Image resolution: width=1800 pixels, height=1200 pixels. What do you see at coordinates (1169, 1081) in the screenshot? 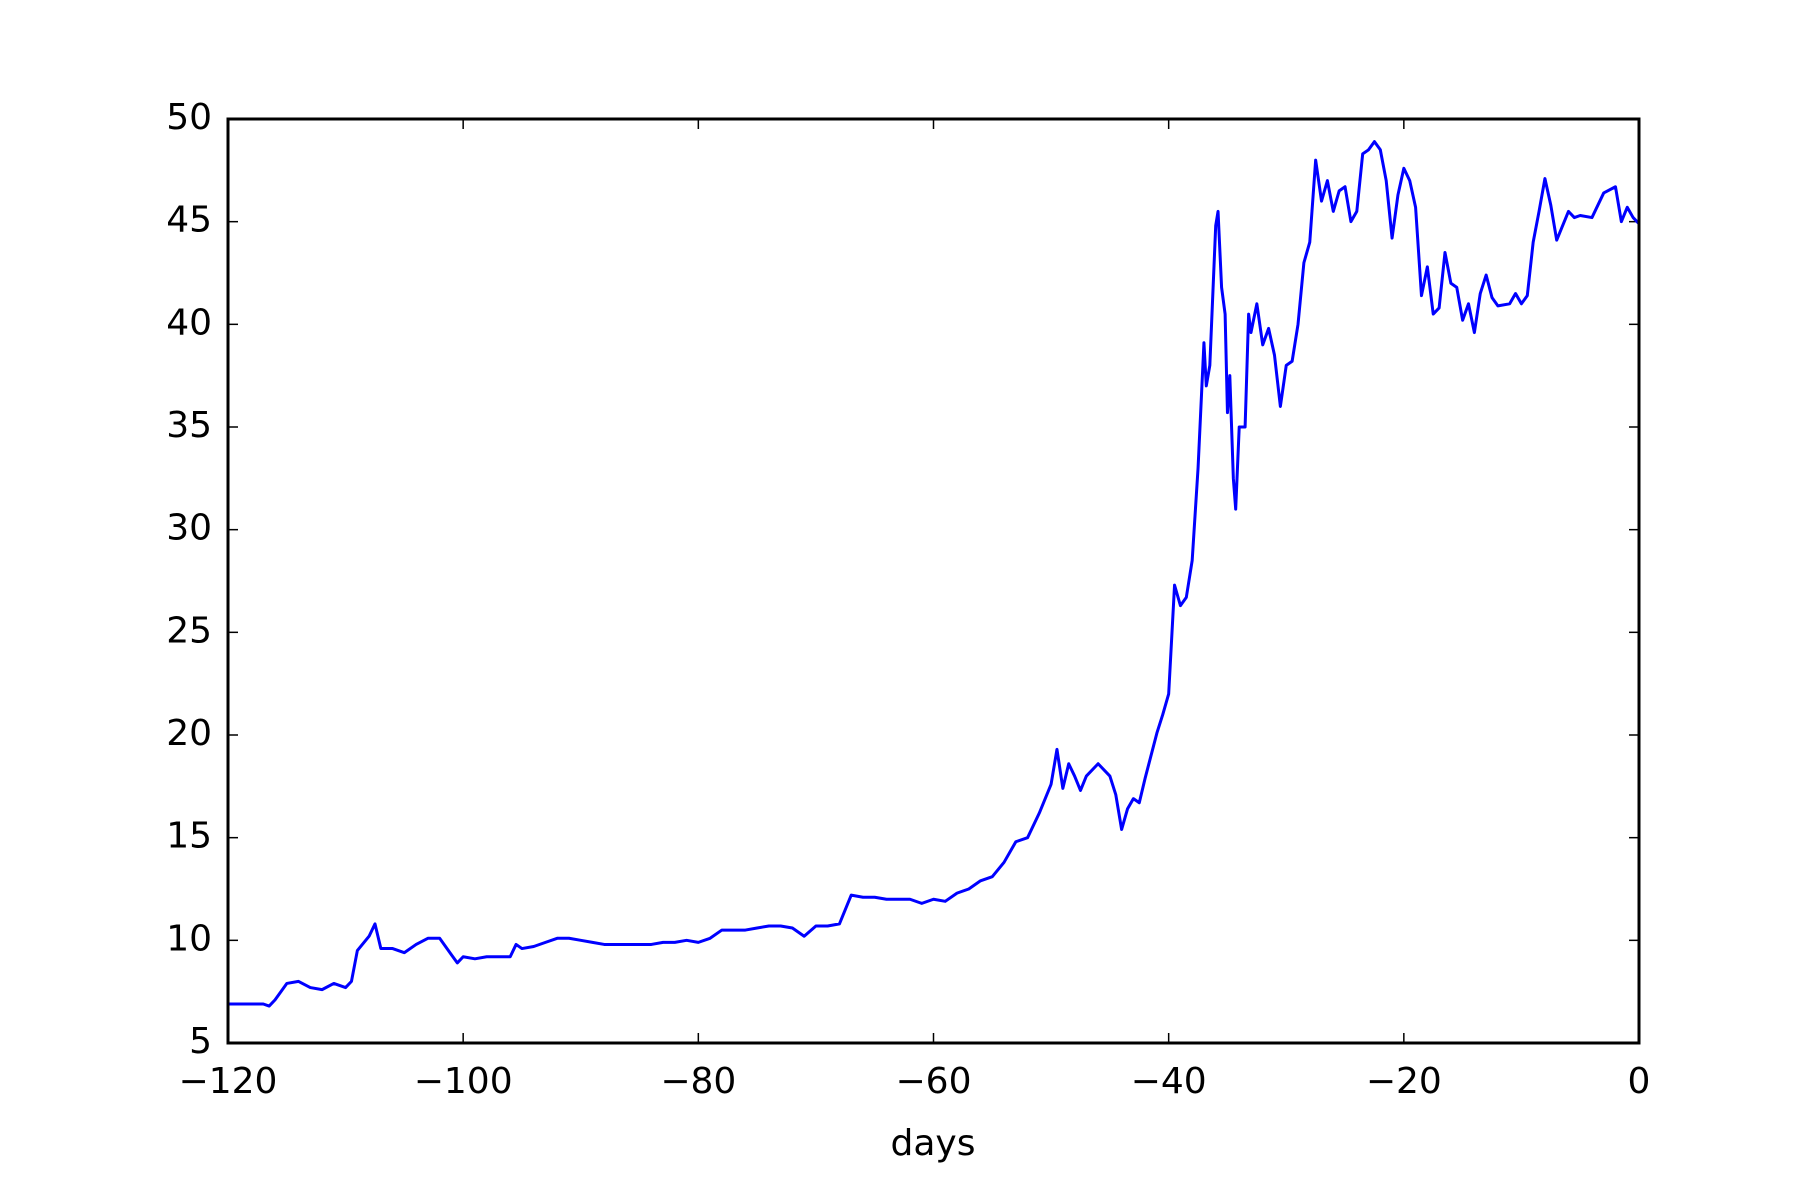
I see `x-tick-label: −40` at bounding box center [1169, 1081].